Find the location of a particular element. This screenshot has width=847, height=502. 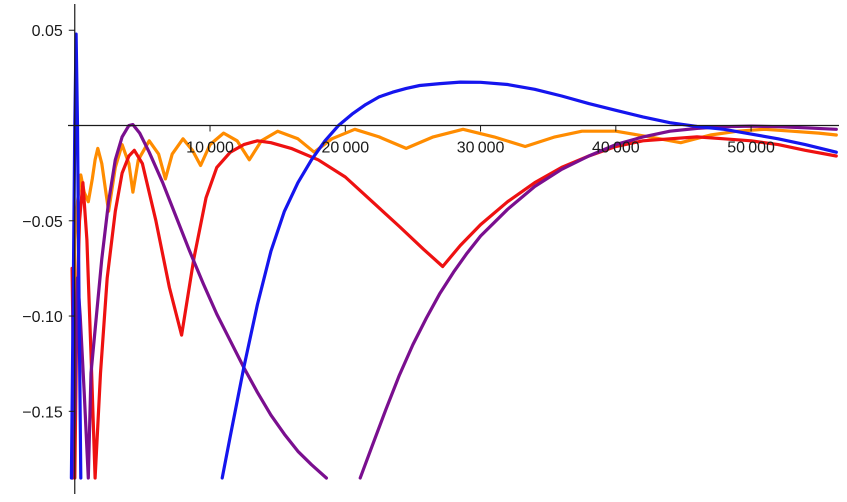

x-tick-label-1: 10 000 is located at coordinates (210, 148).